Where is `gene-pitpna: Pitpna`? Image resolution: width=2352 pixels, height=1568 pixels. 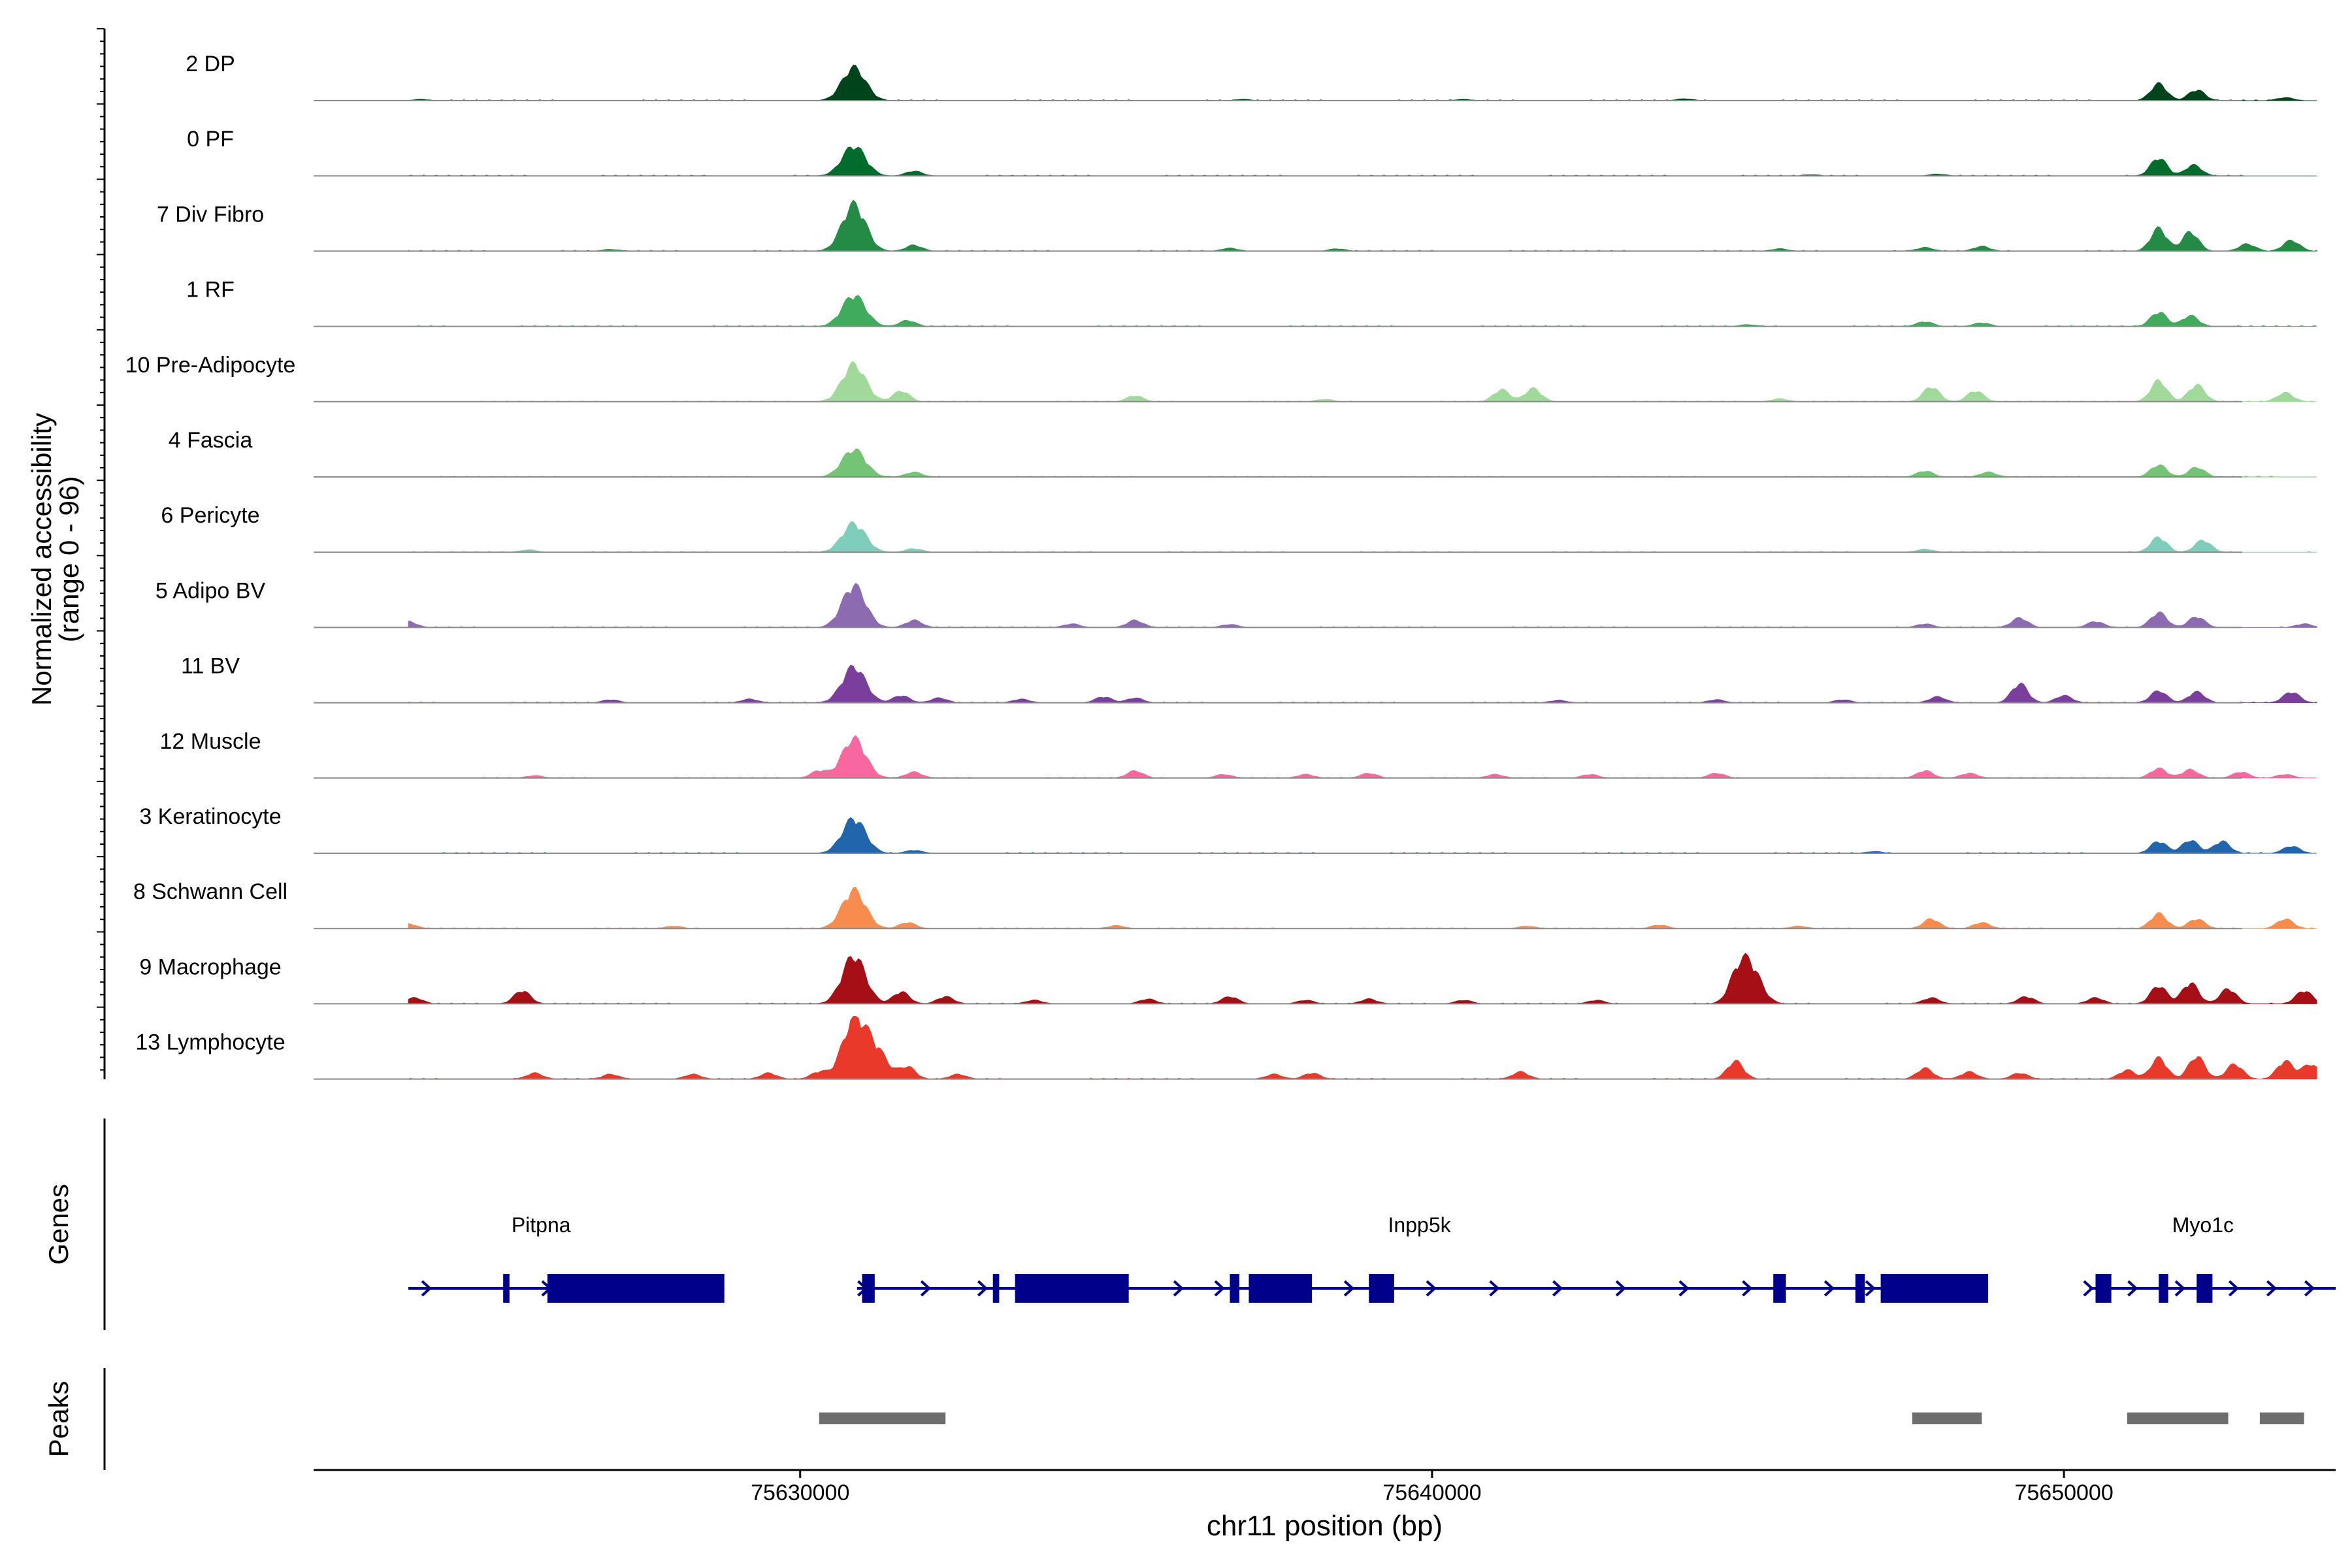
gene-pitpna: Pitpna is located at coordinates (566, 1258).